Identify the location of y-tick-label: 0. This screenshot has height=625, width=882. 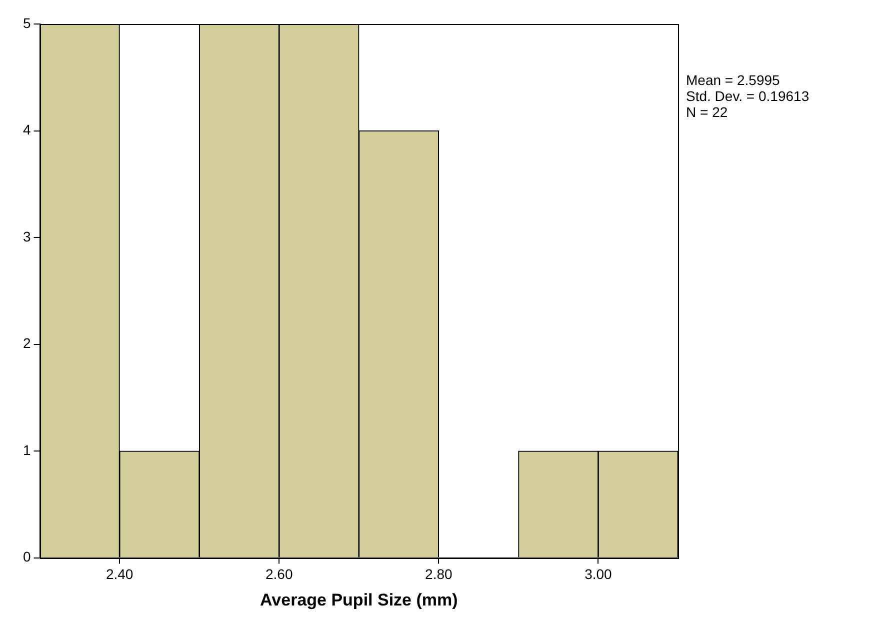
(26, 556).